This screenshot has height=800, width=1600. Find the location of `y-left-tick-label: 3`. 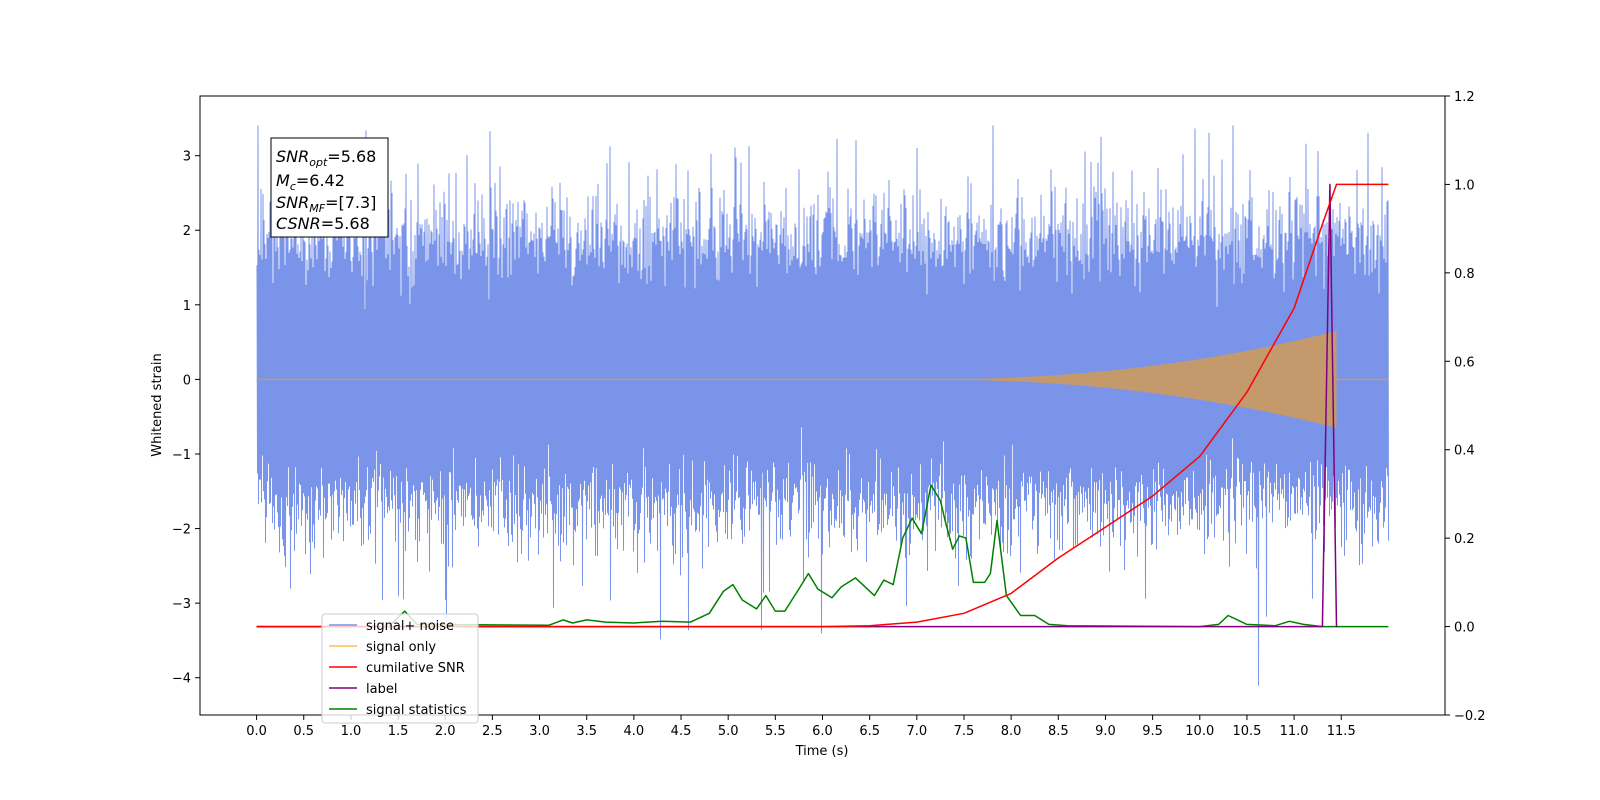

y-left-tick-label: 3 is located at coordinates (187, 157).